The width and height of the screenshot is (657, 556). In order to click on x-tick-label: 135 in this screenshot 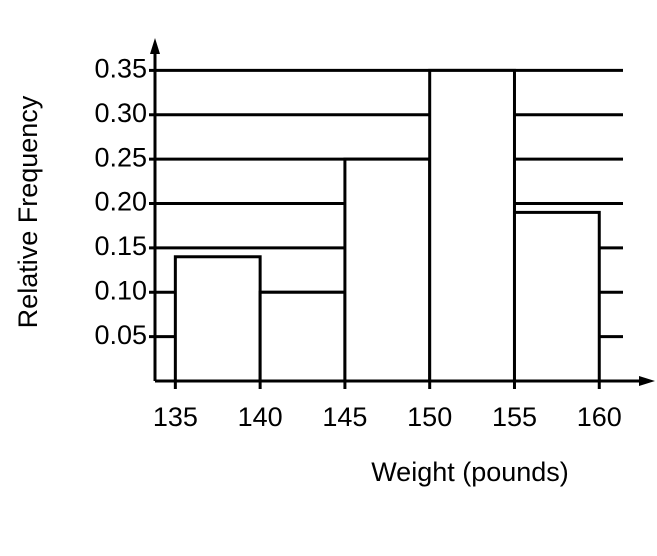, I will do `click(175, 417)`.